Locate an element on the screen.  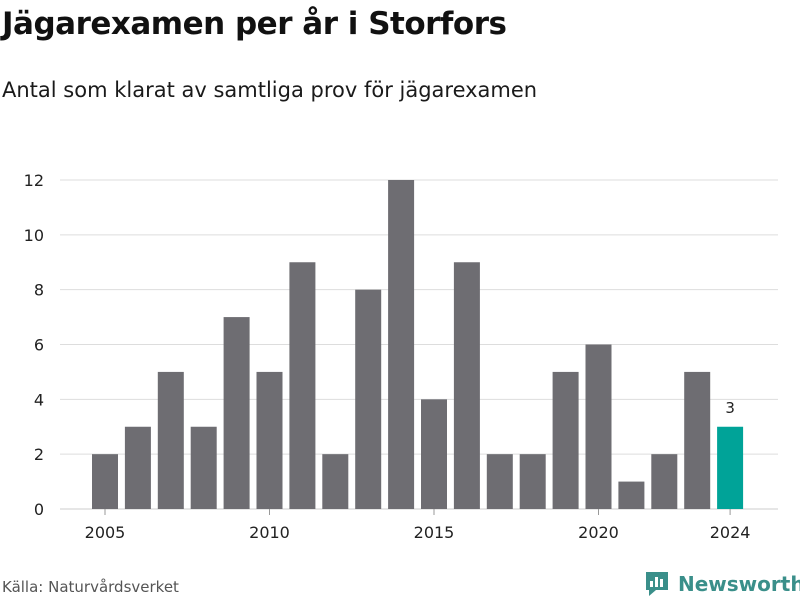
bar-2023 is located at coordinates (697, 440).